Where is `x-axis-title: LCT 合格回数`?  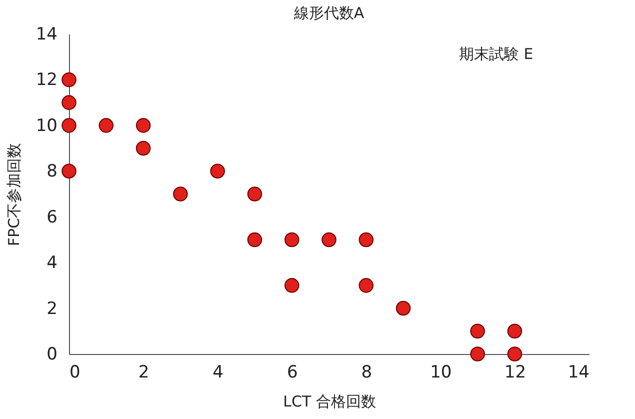
x-axis-title: LCT 合格回数 is located at coordinates (329, 401).